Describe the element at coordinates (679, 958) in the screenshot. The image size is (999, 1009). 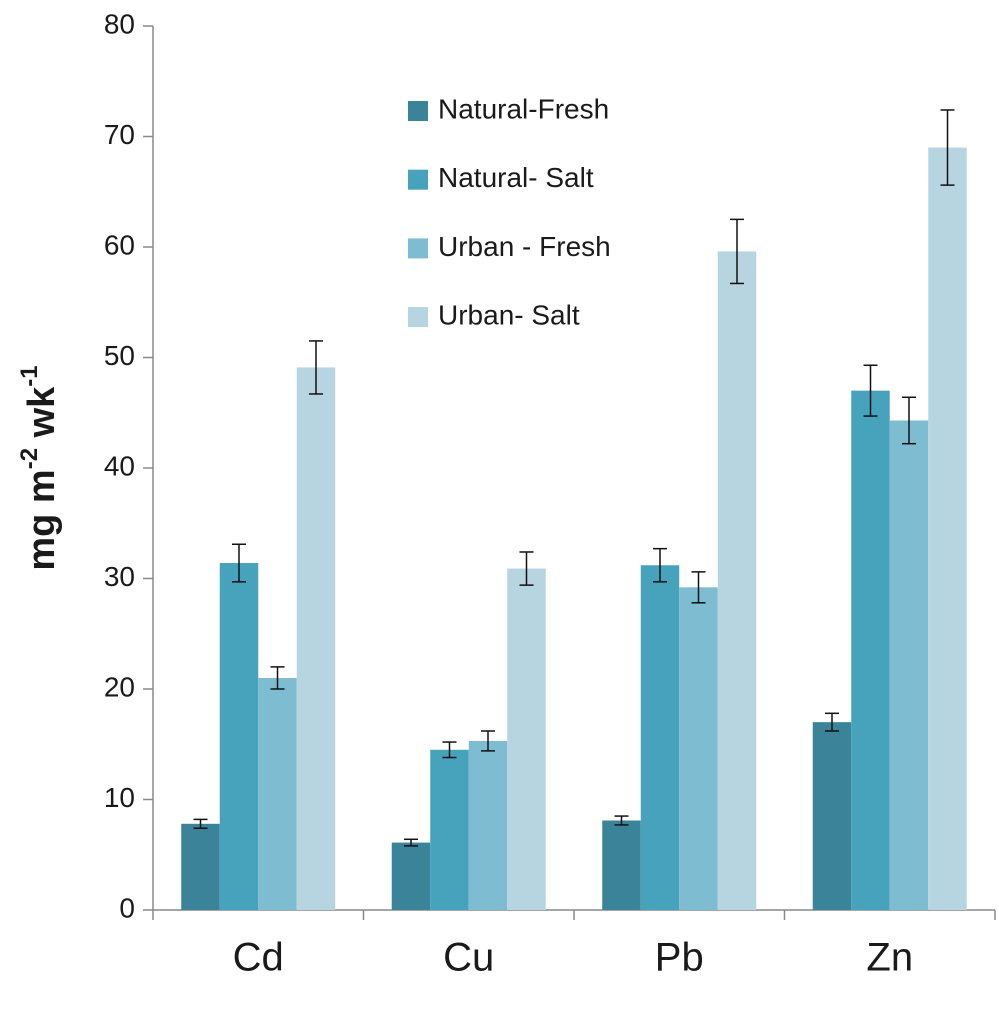
I see `x-tick-label: Pb` at that location.